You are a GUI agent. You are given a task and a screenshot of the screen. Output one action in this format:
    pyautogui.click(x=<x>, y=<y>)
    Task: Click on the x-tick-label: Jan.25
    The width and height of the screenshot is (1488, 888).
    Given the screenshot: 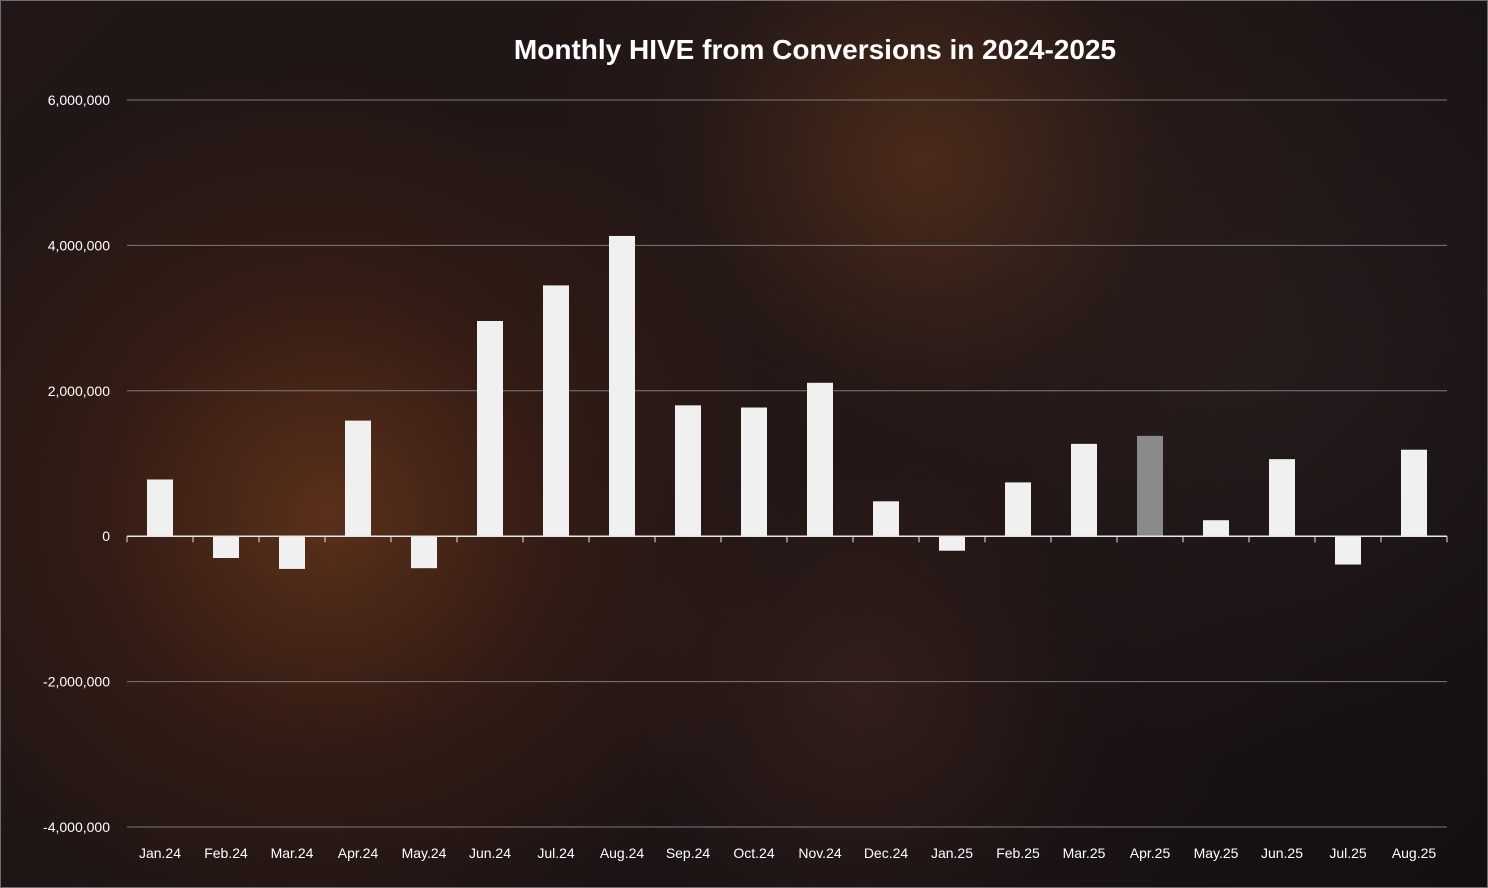 What is the action you would take?
    pyautogui.click(x=952, y=853)
    